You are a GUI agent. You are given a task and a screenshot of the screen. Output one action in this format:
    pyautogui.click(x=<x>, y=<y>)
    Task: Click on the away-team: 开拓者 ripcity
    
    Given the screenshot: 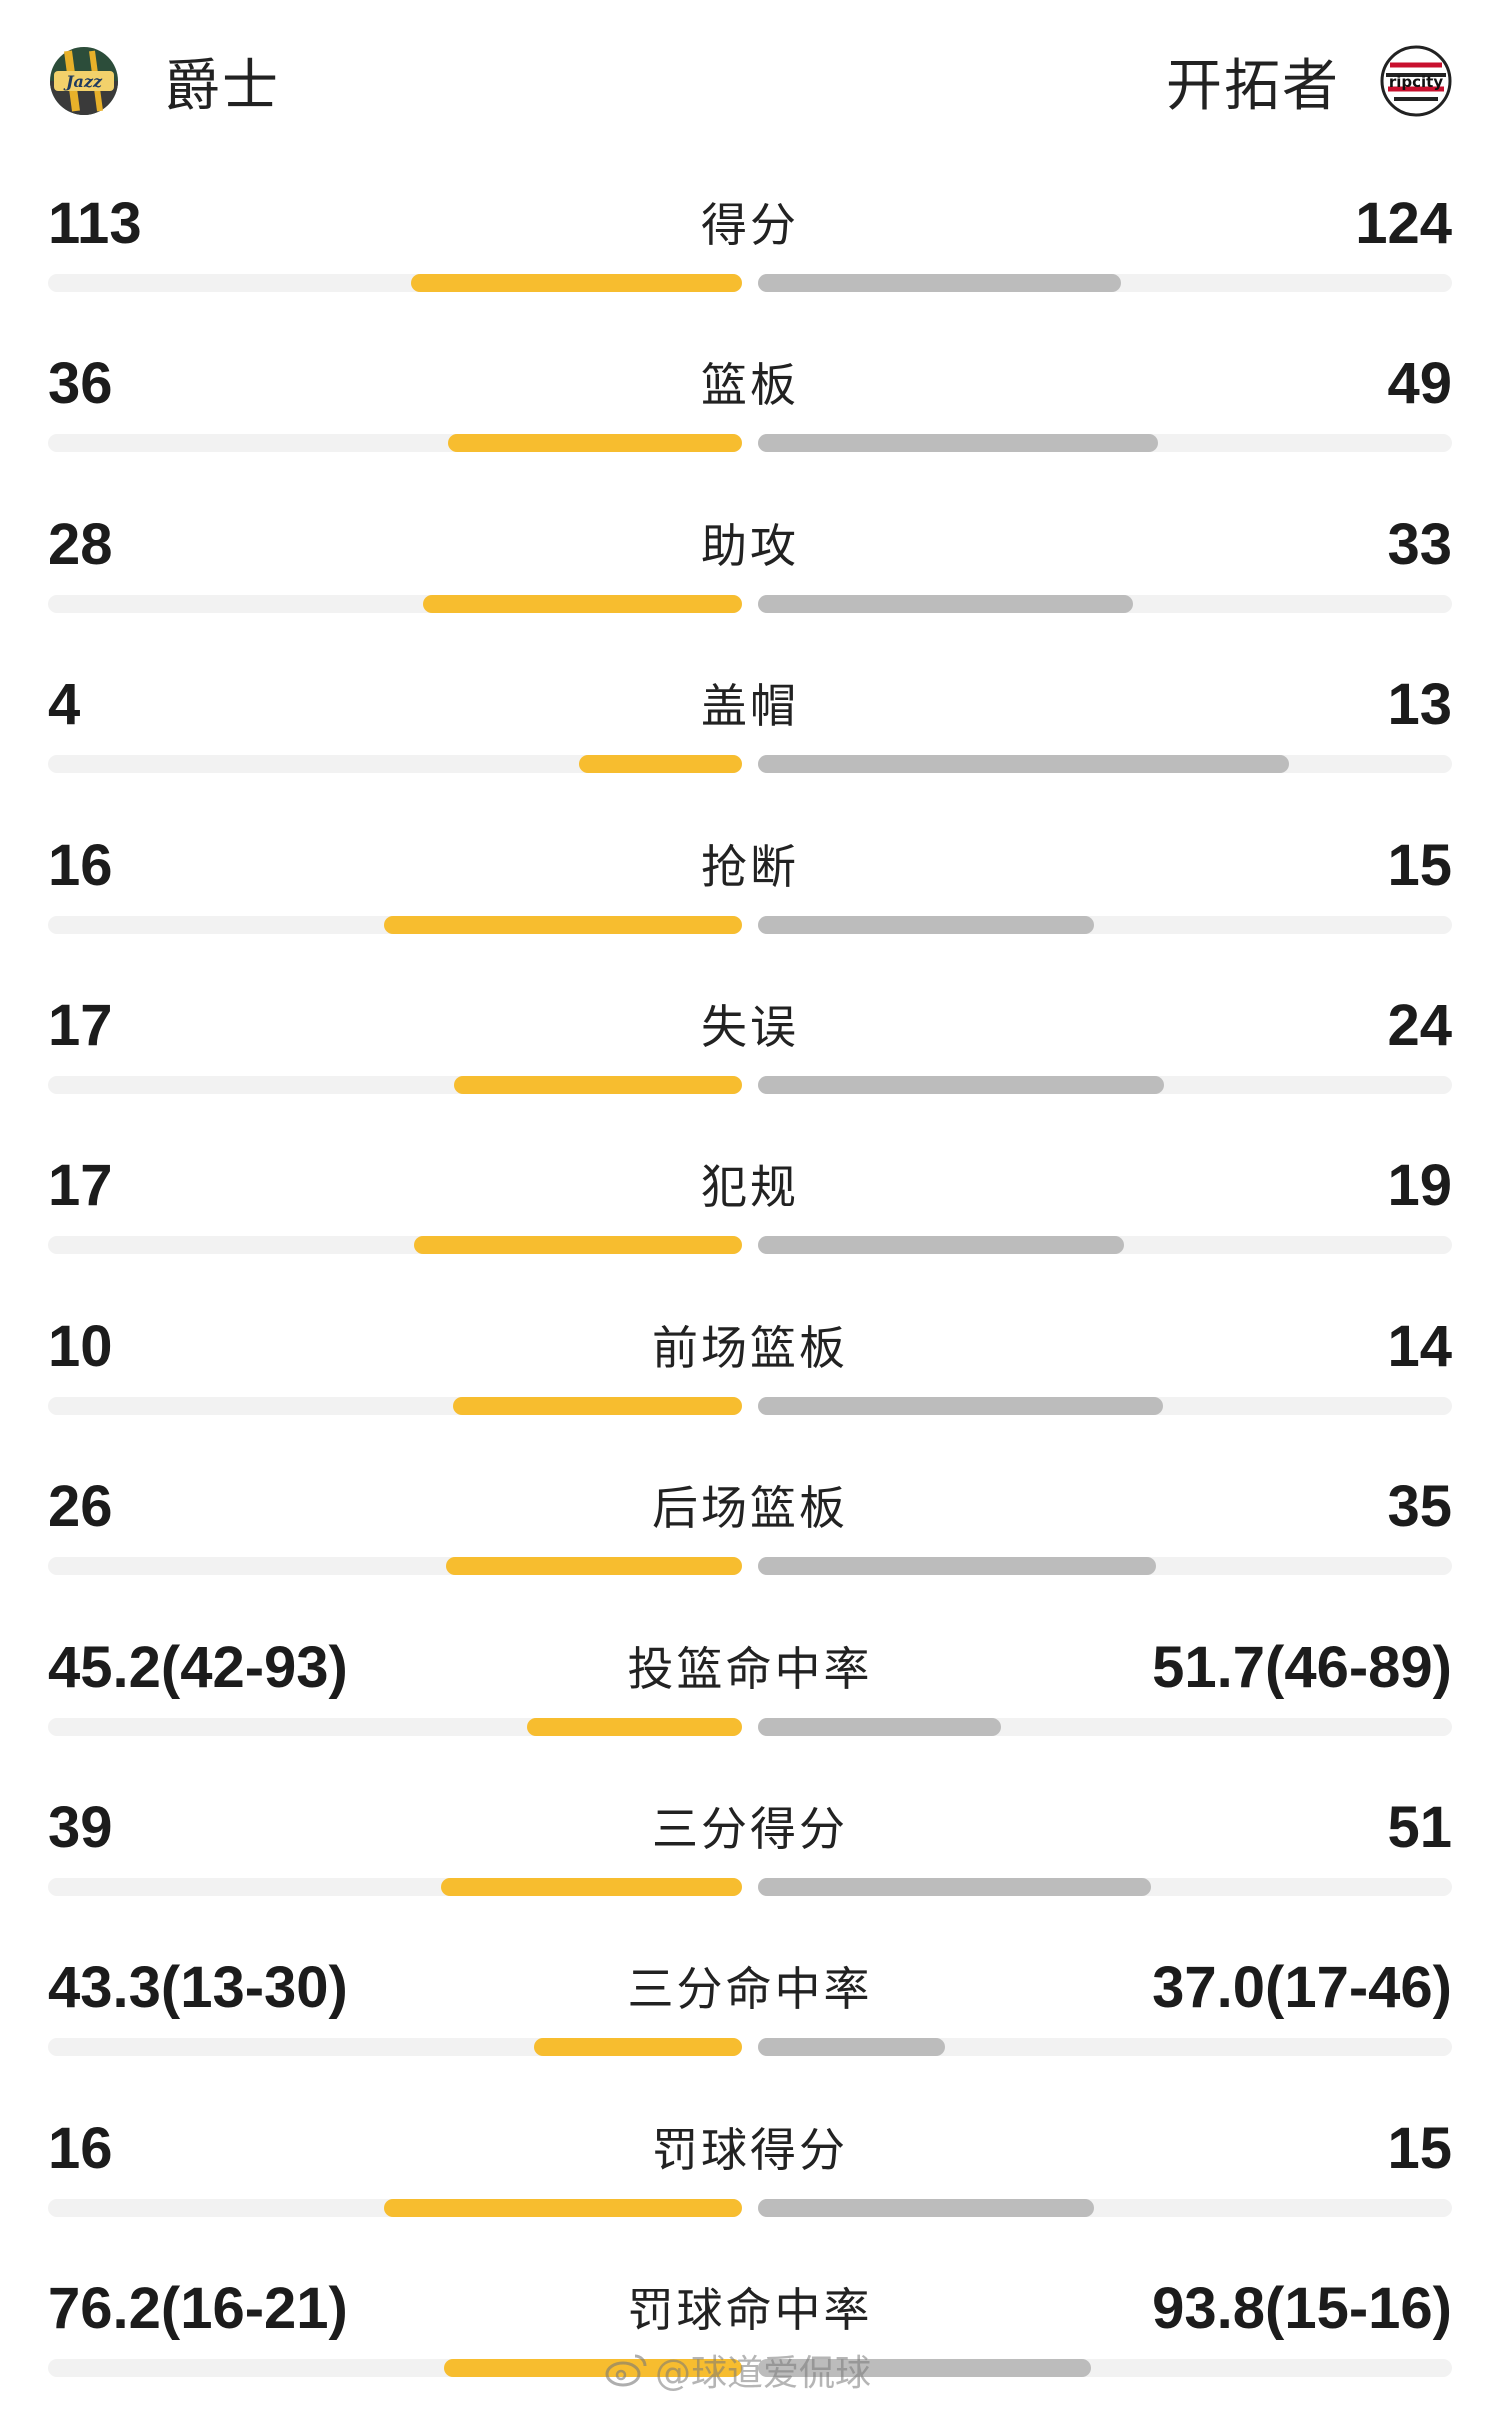 What is the action you would take?
    pyautogui.click(x=1309, y=81)
    